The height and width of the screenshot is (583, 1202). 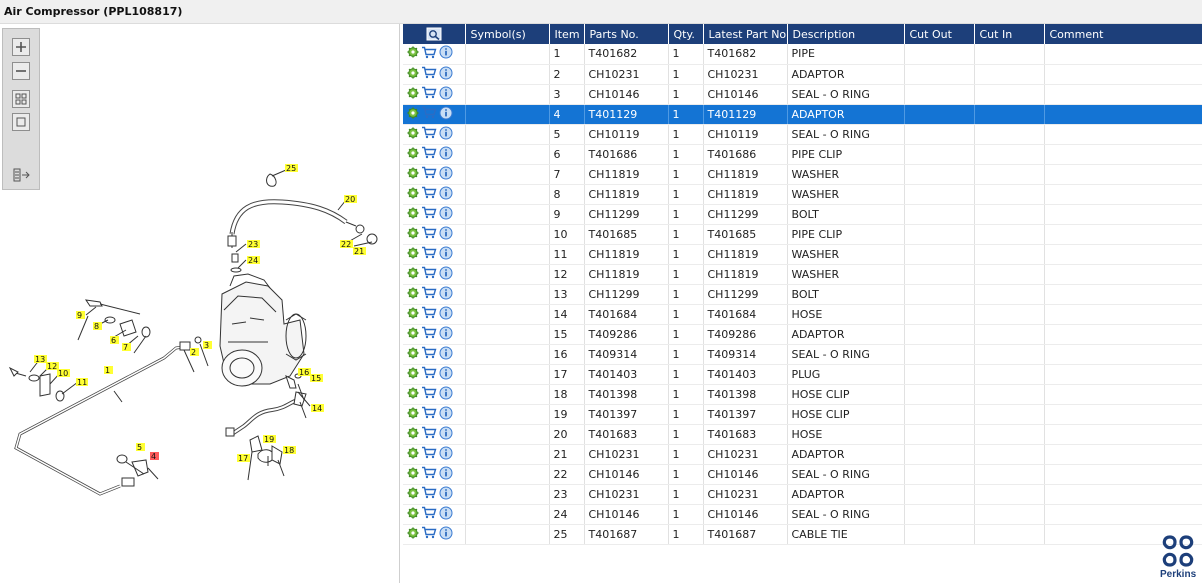 I want to click on column-header-latest-part-no: Latest Part No., so click(x=745, y=34).